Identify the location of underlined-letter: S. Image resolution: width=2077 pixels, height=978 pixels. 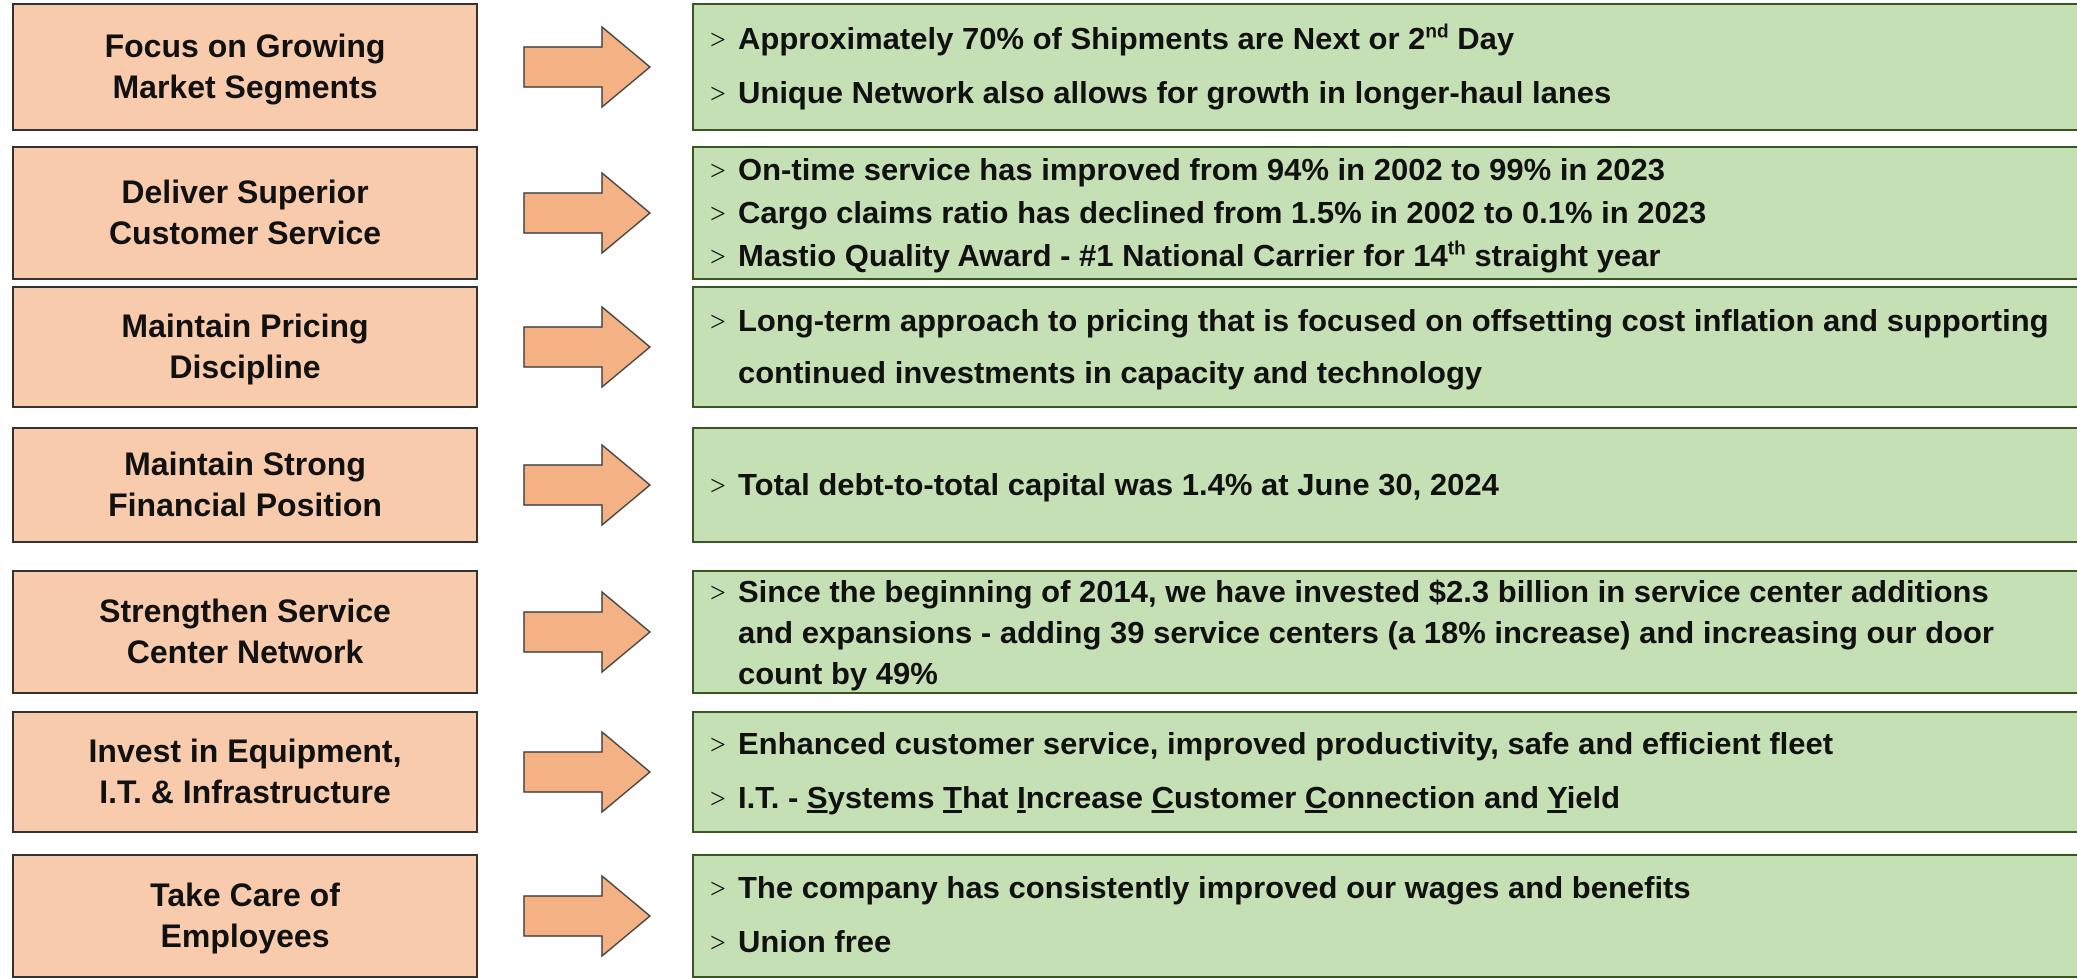
(817, 797).